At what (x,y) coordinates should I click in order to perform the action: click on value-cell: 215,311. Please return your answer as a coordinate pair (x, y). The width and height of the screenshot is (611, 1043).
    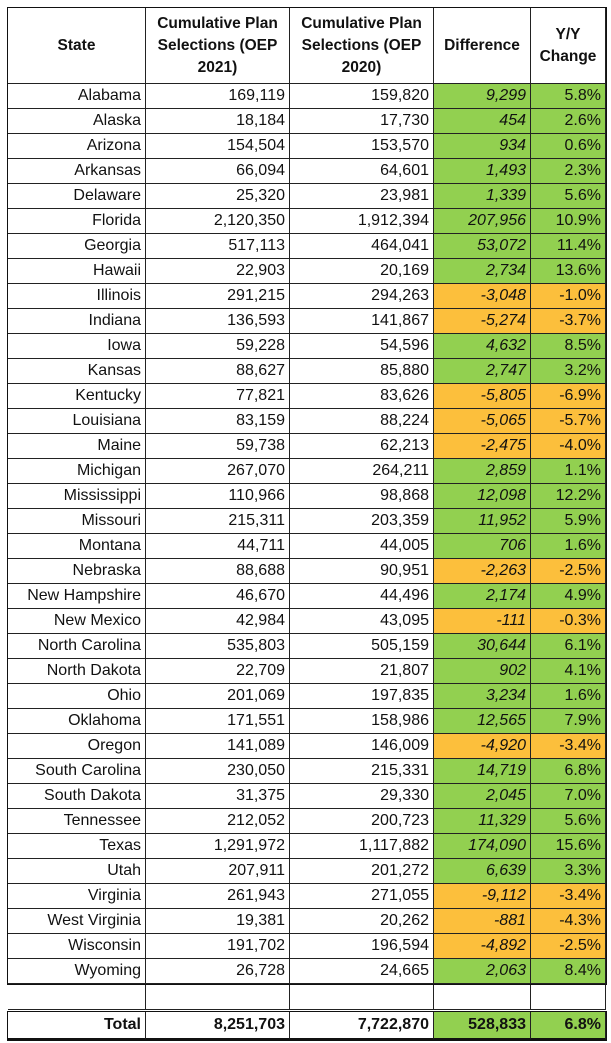
    Looking at the image, I should click on (218, 521).